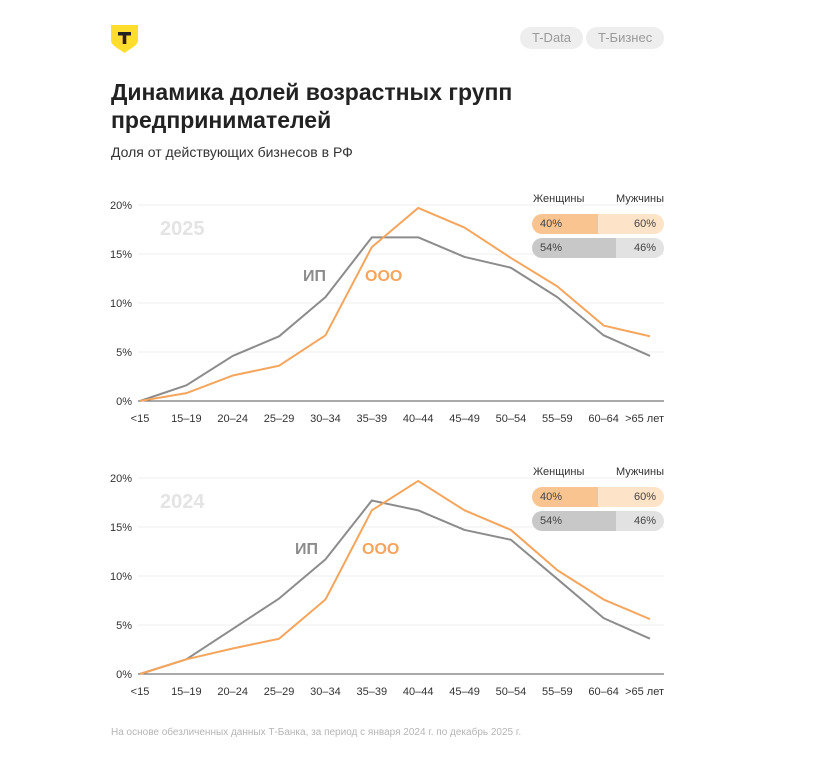 This screenshot has width=820, height=765. What do you see at coordinates (552, 38) in the screenshot?
I see `tag-t-data: T-Data` at bounding box center [552, 38].